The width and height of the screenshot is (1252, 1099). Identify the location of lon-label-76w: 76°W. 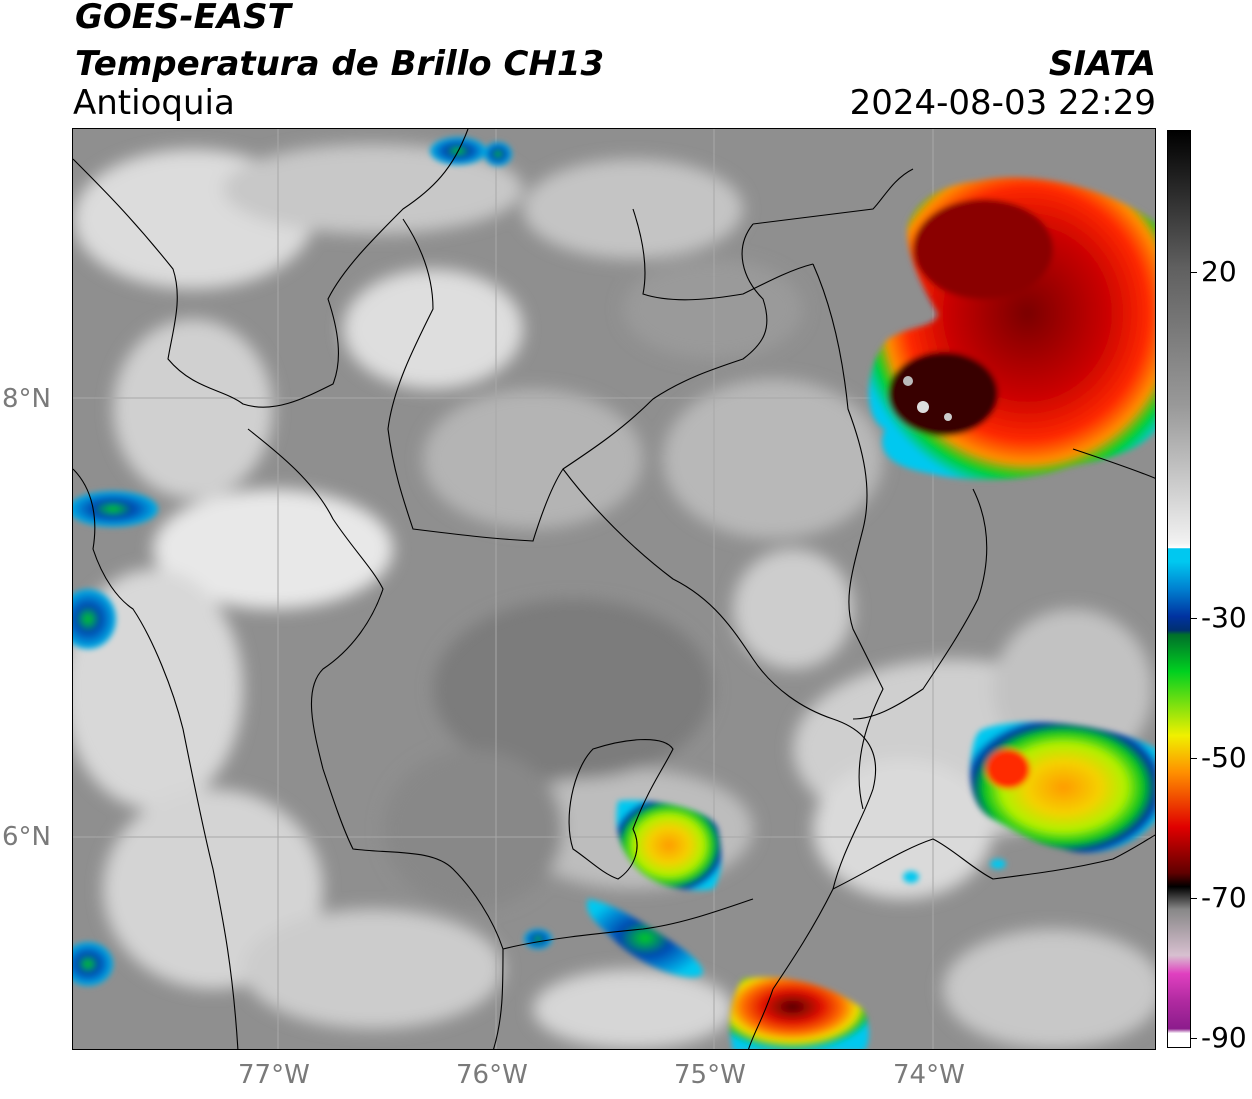
(492, 1075).